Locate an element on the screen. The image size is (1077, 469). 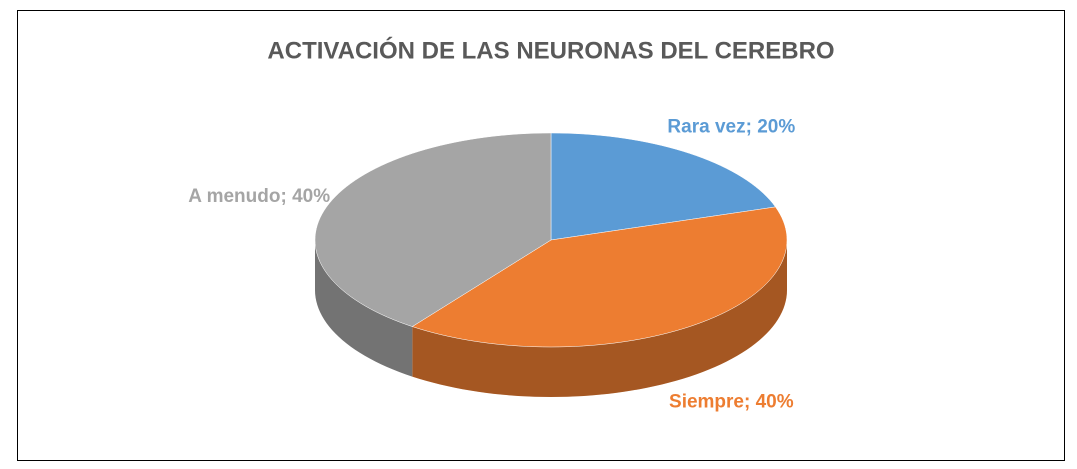
data-label: Siempre; 40% is located at coordinates (731, 402).